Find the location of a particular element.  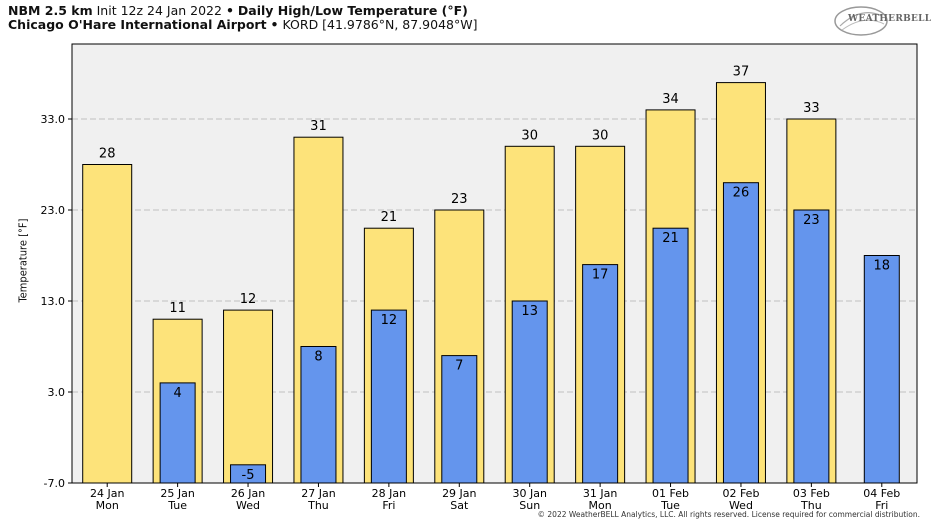

x-tick-date: 28 Jan is located at coordinates (389, 493).